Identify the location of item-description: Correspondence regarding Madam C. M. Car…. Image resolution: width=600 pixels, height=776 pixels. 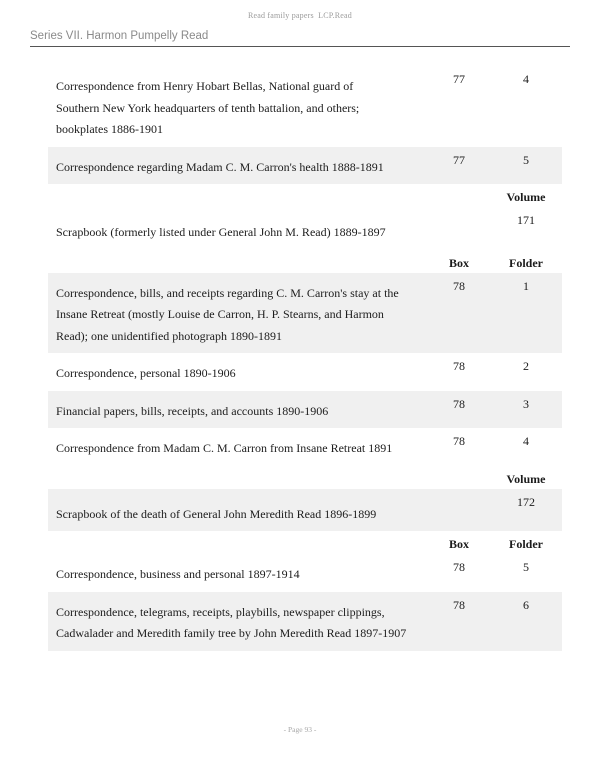
(220, 166).